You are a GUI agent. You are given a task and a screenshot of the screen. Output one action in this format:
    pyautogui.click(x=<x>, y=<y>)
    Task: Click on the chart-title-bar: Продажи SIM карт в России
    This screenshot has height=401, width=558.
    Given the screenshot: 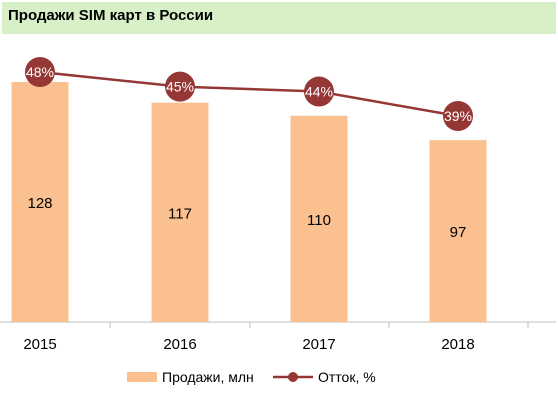 What is the action you would take?
    pyautogui.click(x=279, y=18)
    